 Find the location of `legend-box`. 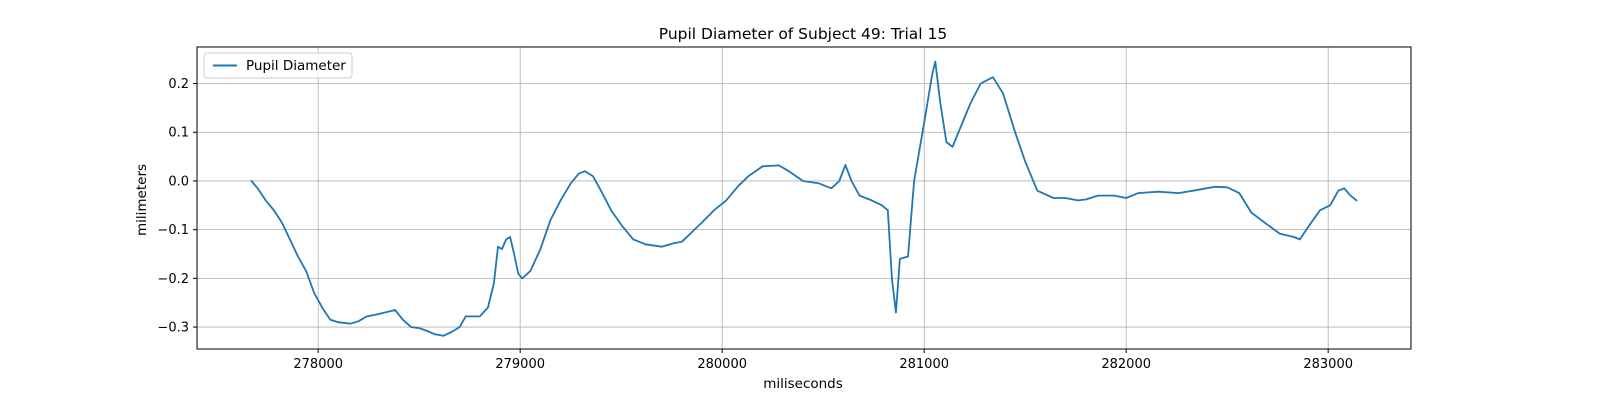

legend-box is located at coordinates (278, 65).